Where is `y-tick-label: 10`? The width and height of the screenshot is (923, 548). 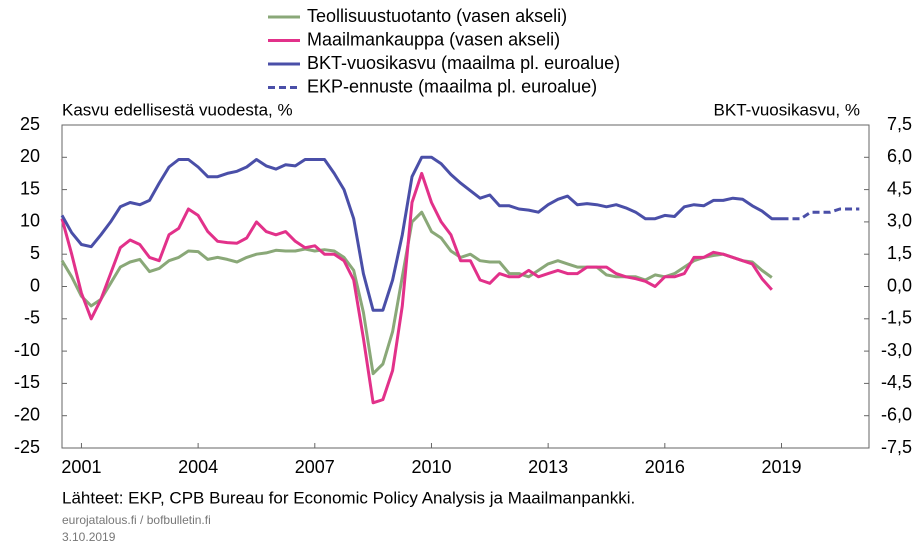 y-tick-label: 10 is located at coordinates (30, 221).